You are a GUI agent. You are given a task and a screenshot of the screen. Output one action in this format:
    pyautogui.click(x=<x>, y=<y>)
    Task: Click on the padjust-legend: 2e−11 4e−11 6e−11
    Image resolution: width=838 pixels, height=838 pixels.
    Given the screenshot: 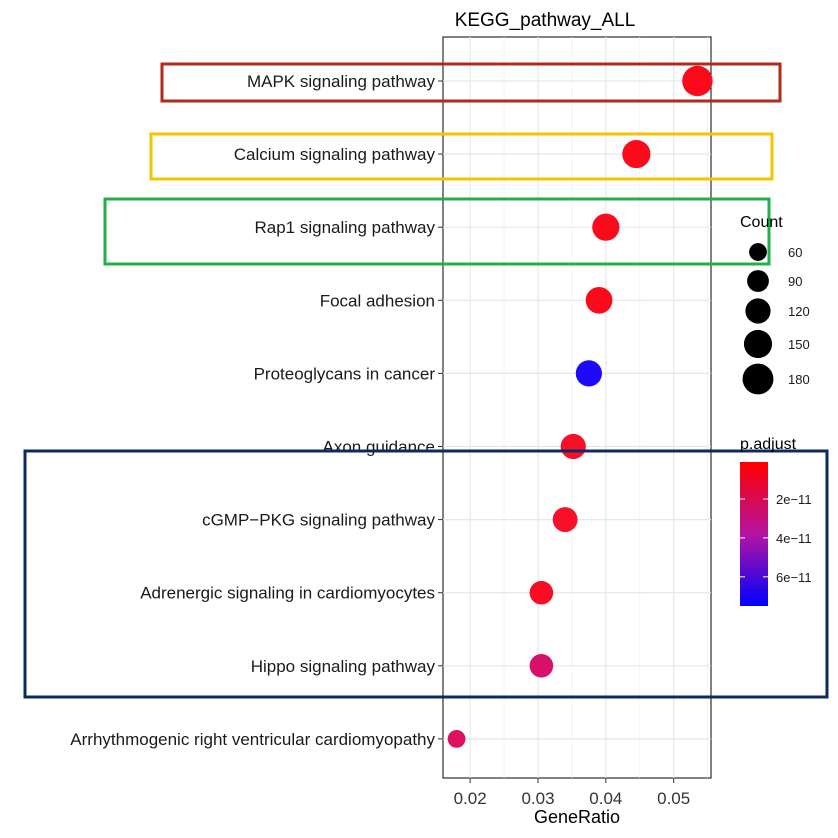 What is the action you would take?
    pyautogui.click(x=776, y=538)
    